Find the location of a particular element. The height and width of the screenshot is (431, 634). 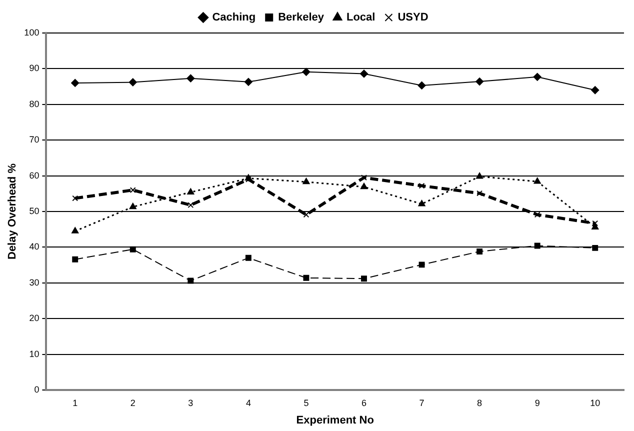

legend-label: USYD is located at coordinates (413, 18).